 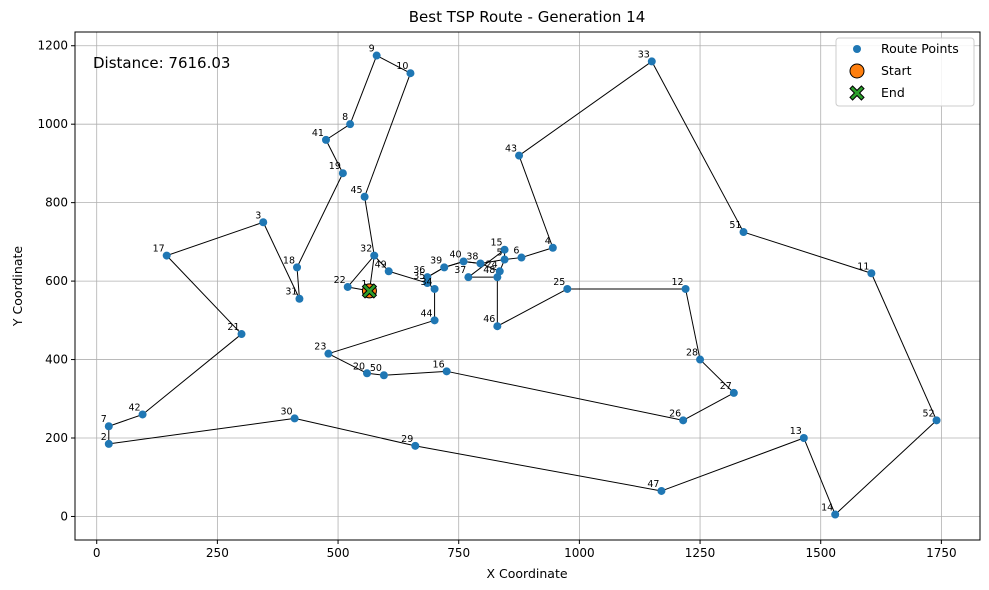 I want to click on chart-title: Best TSP Route - Generation 14, so click(x=527, y=17).